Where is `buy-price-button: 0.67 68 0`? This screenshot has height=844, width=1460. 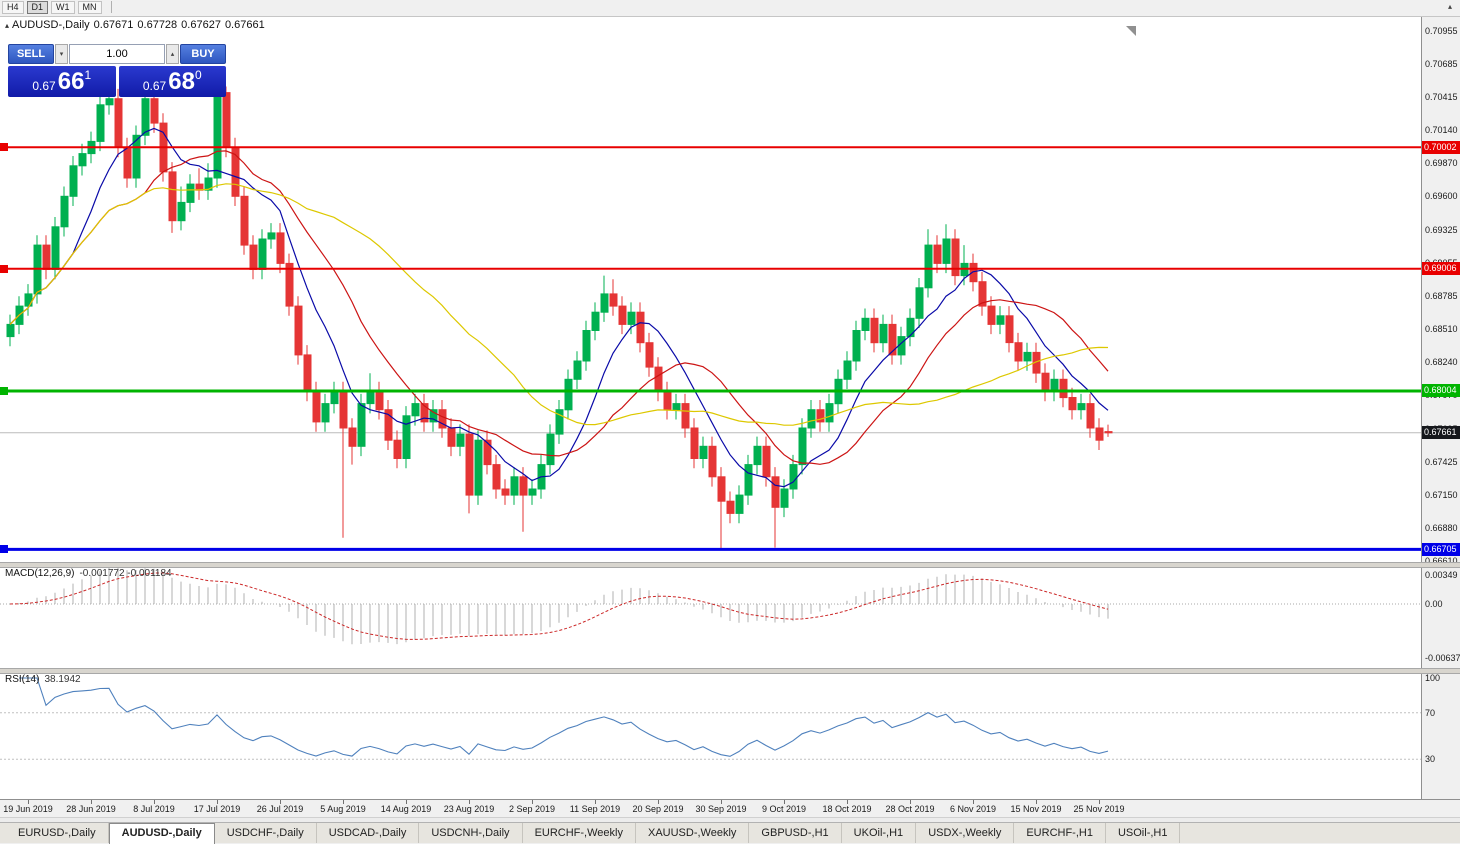 buy-price-button: 0.67 68 0 is located at coordinates (172, 81).